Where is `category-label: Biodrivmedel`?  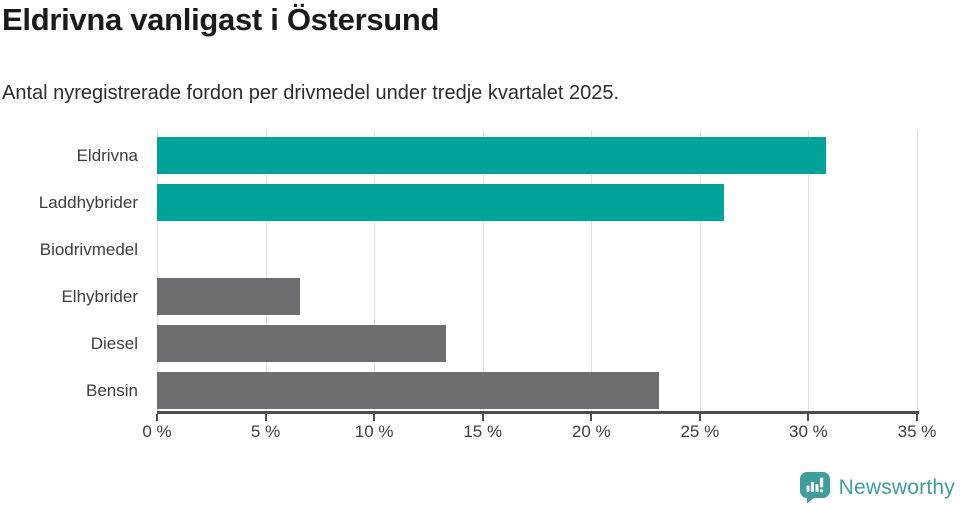 category-label: Biodrivmedel is located at coordinates (88, 249).